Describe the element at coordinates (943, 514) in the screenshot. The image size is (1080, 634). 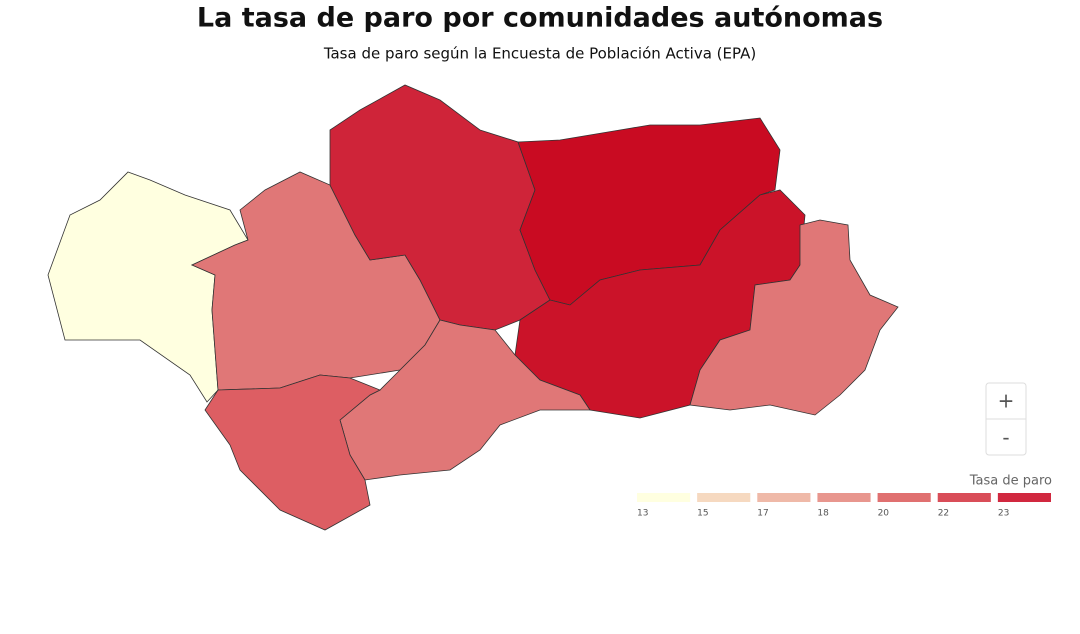
I see `legend-label: 22` at that location.